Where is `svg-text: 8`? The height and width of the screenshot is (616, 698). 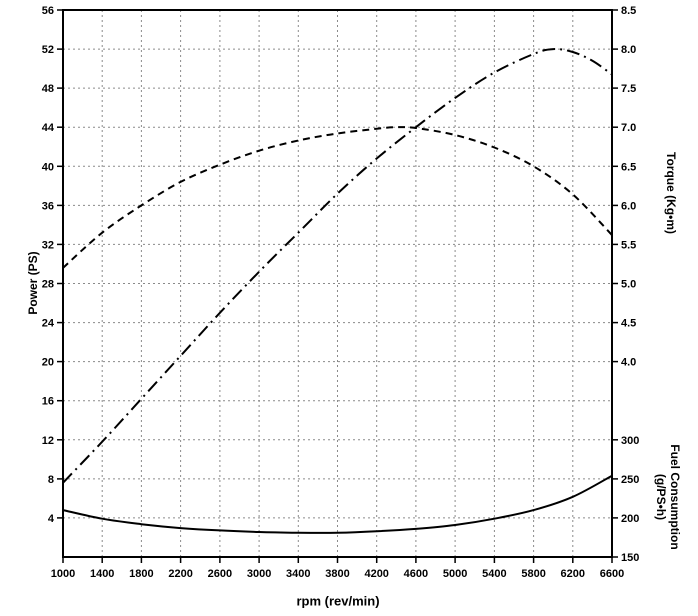
svg-text: 8 is located at coordinates (51, 480).